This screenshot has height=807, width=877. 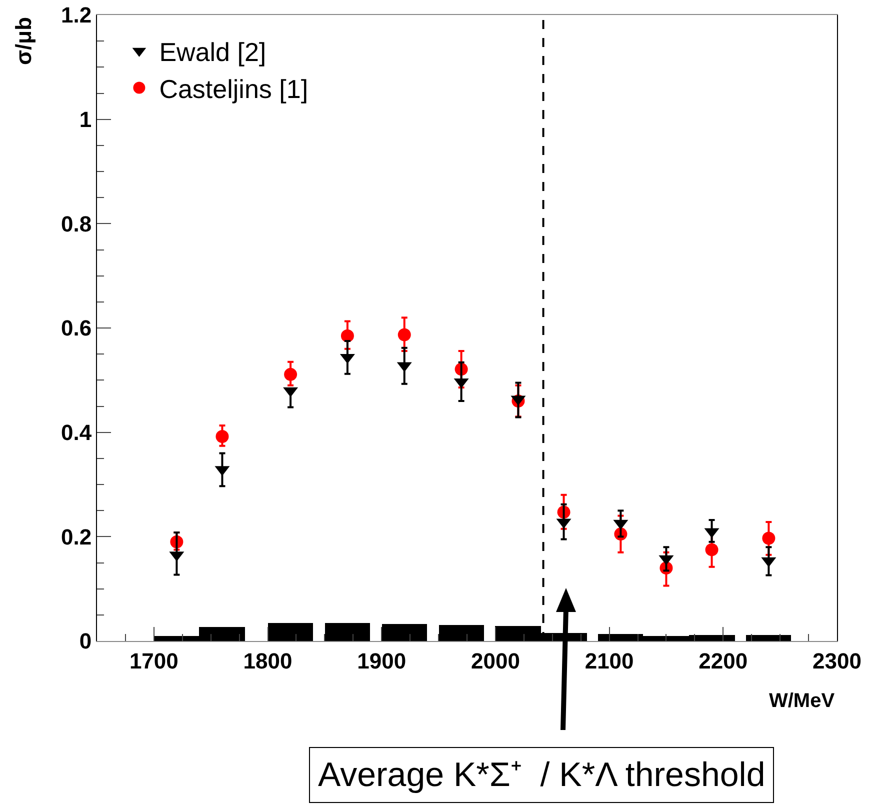 What do you see at coordinates (85, 119) in the screenshot?
I see `y-tick-label: 1` at bounding box center [85, 119].